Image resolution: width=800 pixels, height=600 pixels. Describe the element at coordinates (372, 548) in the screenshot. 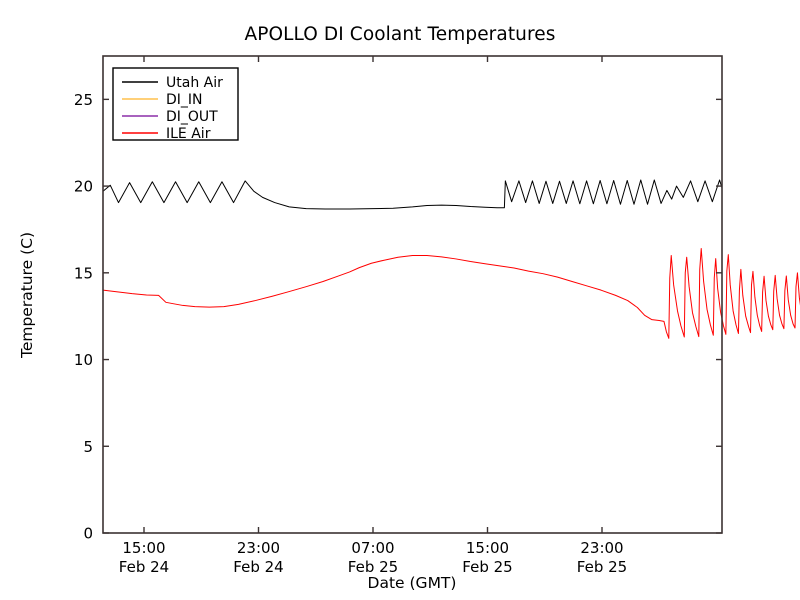

I see `x-tick-label-time: 07:00` at that location.